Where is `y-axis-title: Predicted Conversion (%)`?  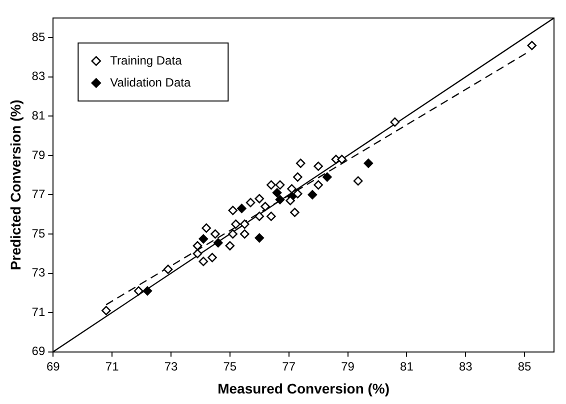
y-axis-title: Predicted Conversion (%) is located at coordinates (15, 185).